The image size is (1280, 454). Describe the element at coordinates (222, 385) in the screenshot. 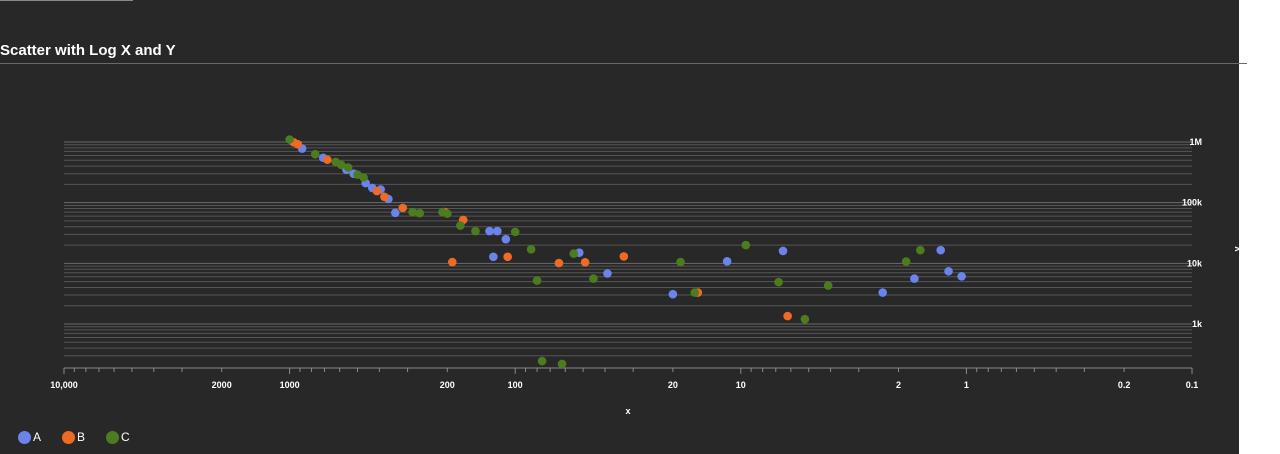

I see `x-tick-label: 2000` at that location.